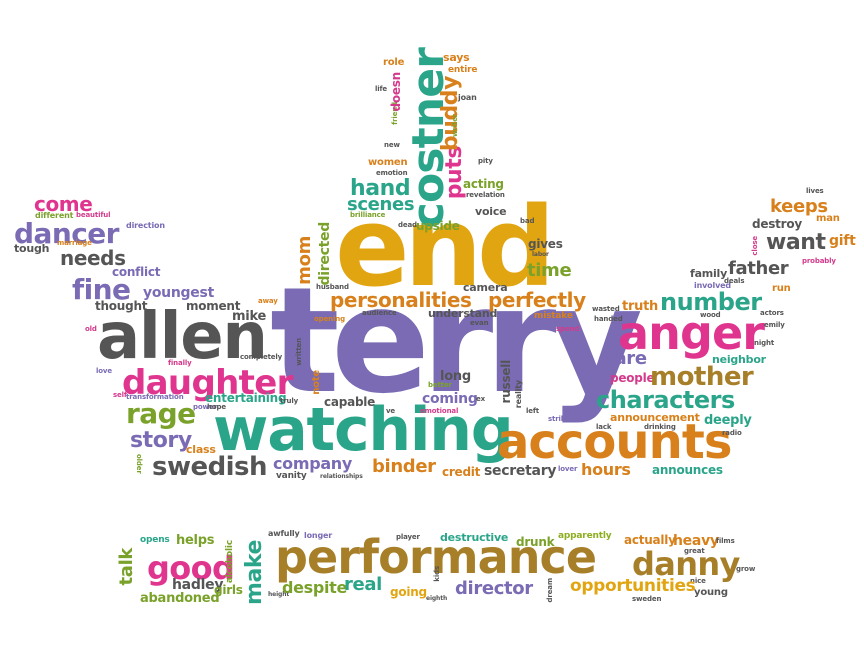 The image size is (864, 648). What do you see at coordinates (758, 268) in the screenshot?
I see `word-father: father` at bounding box center [758, 268].